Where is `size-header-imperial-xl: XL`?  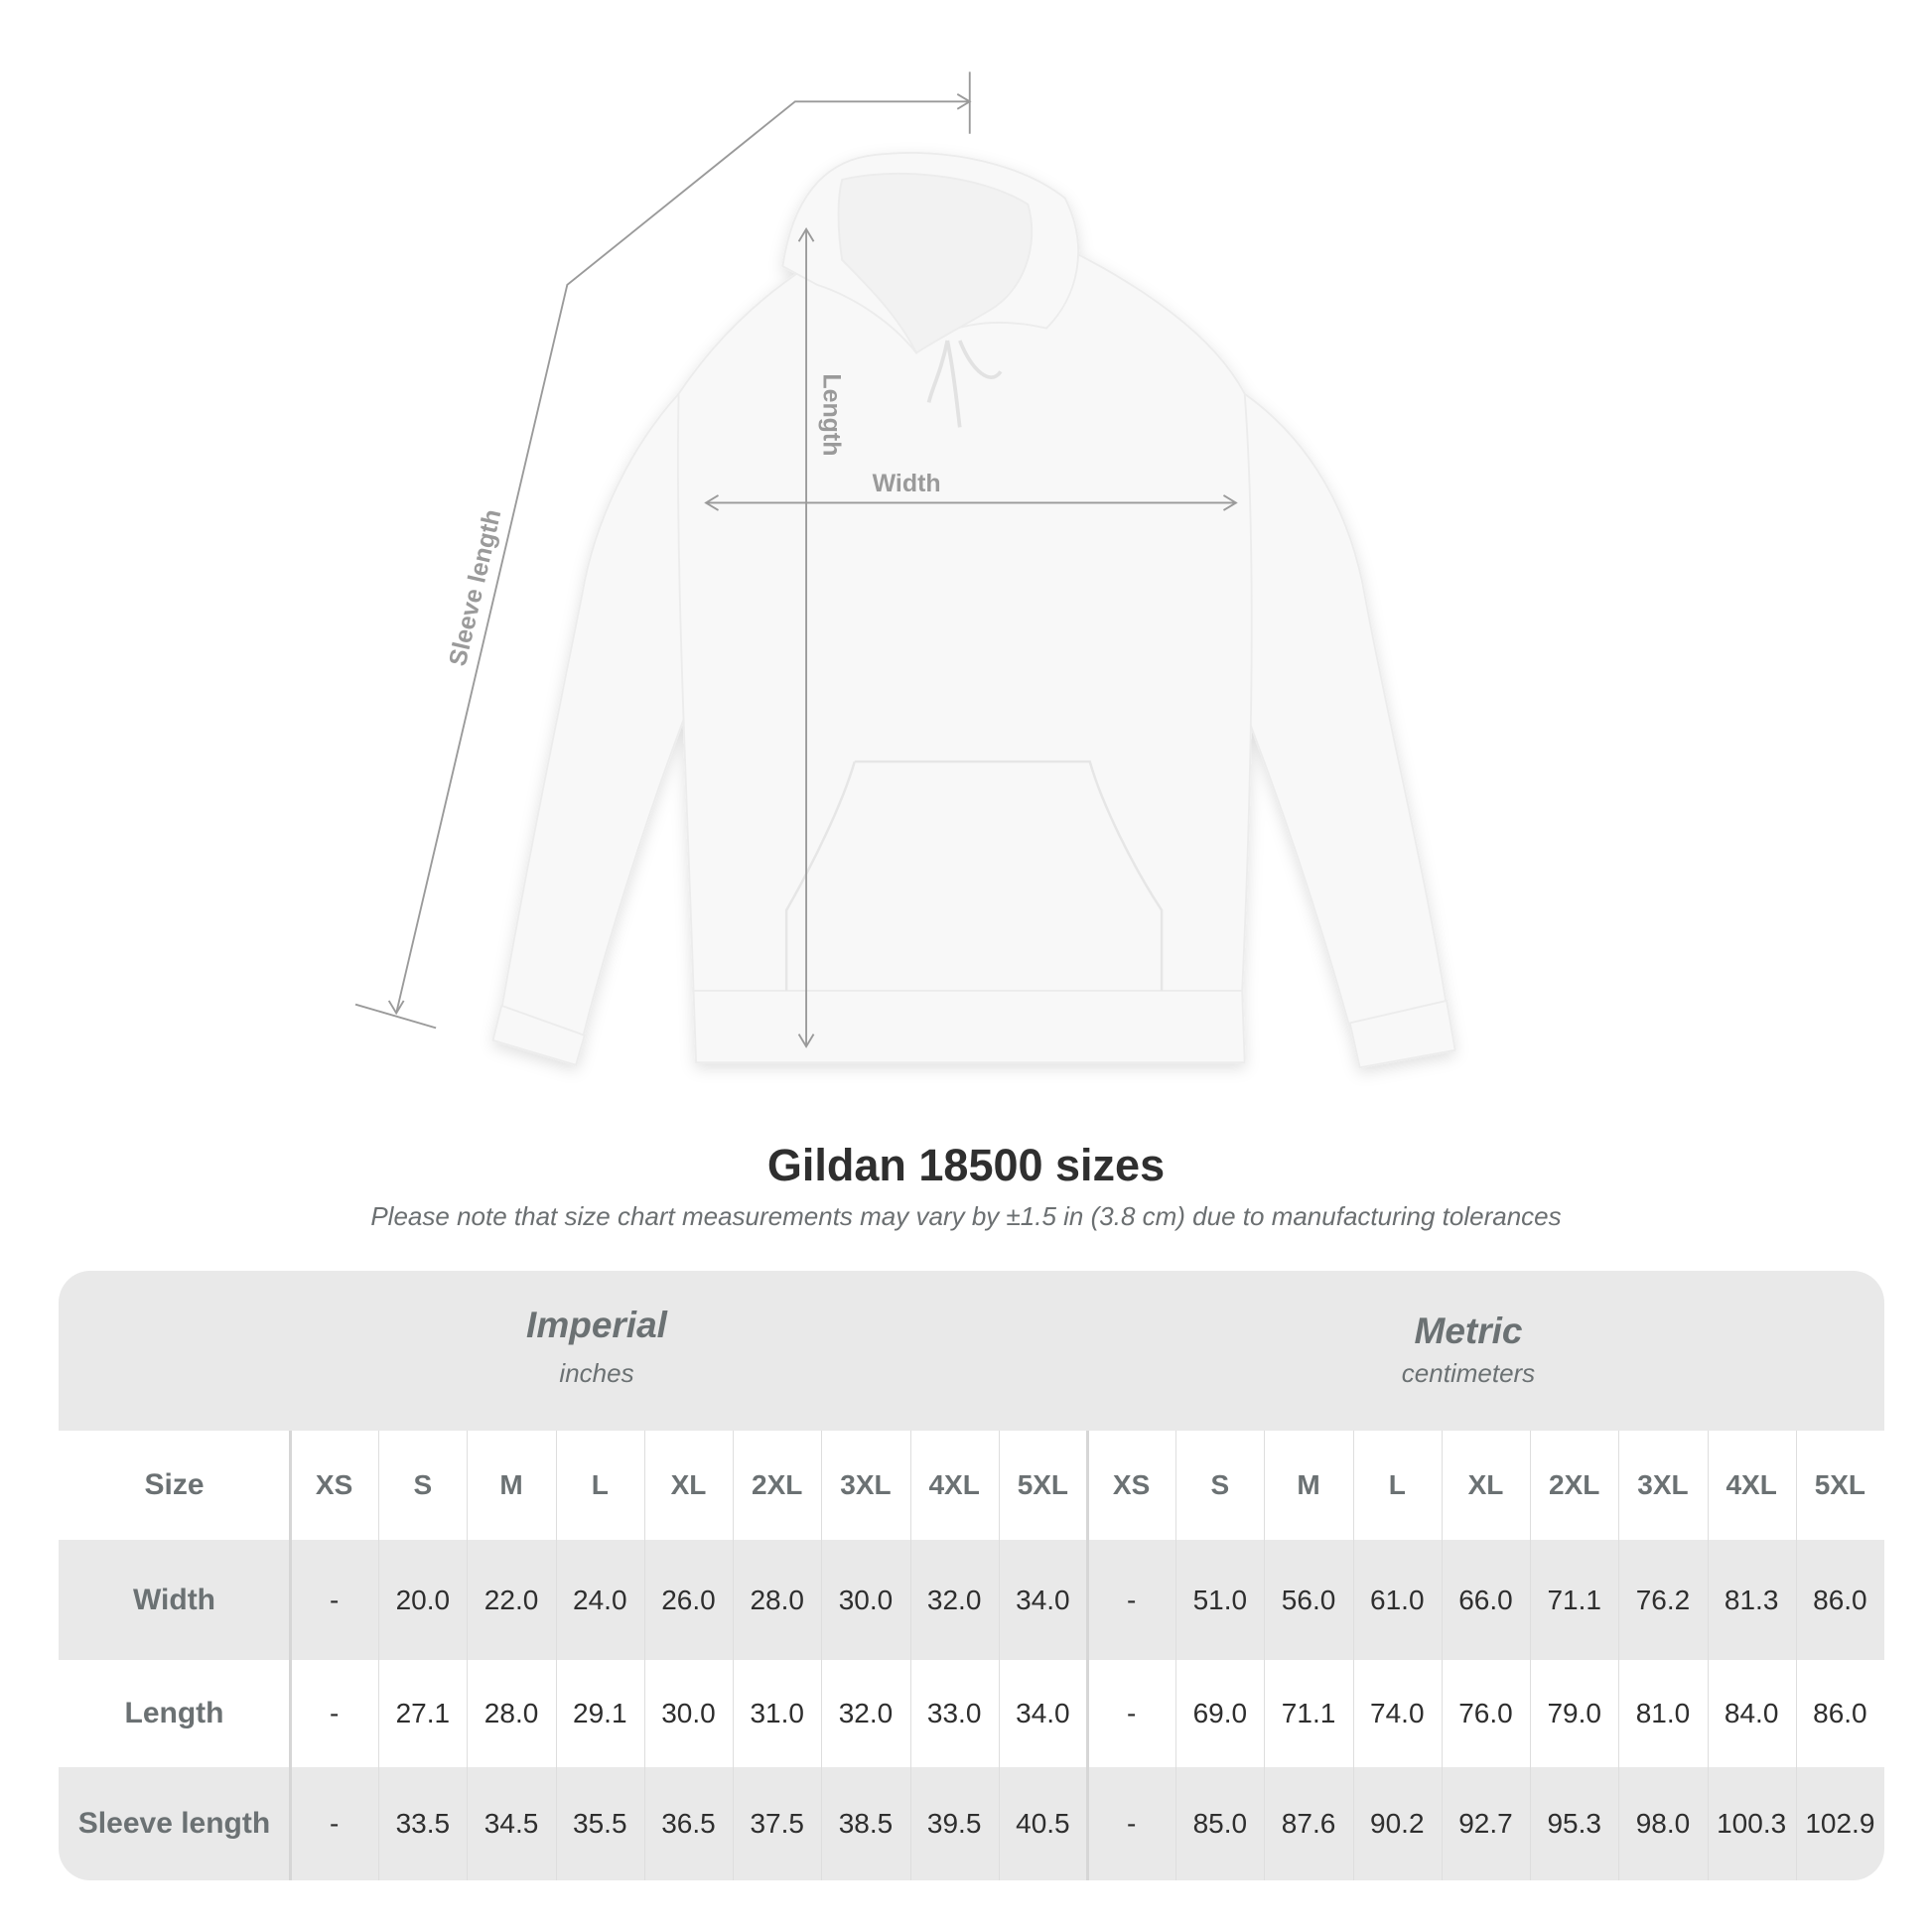 size-header-imperial-xl: XL is located at coordinates (688, 1485).